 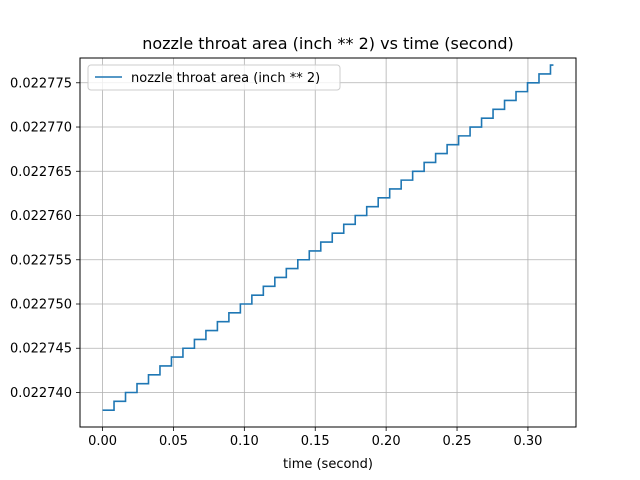 What do you see at coordinates (41, 393) in the screenshot?
I see `y-tick-label: 0.022740` at bounding box center [41, 393].